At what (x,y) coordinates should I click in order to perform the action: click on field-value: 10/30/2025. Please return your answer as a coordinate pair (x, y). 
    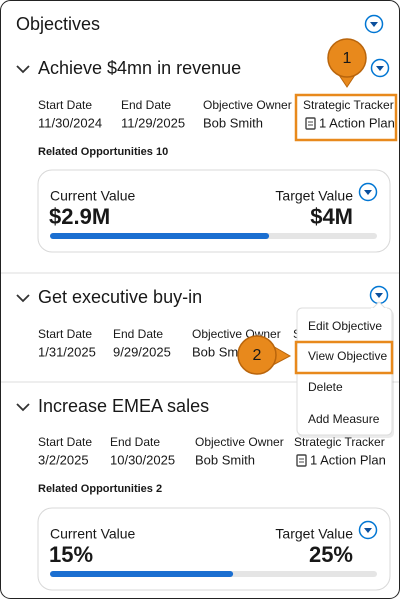
    Looking at the image, I should click on (142, 459).